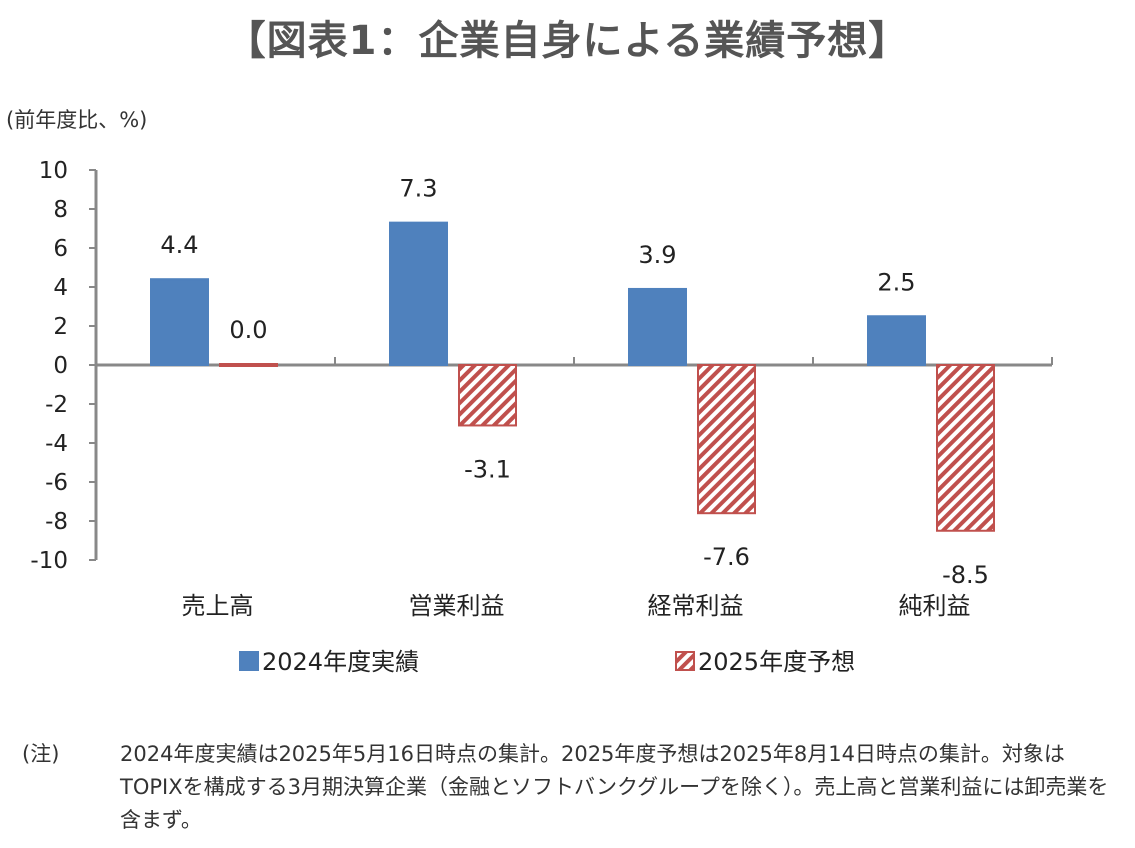  What do you see at coordinates (696, 606) in the screenshot?
I see `x-category-label: 経常利益` at bounding box center [696, 606].